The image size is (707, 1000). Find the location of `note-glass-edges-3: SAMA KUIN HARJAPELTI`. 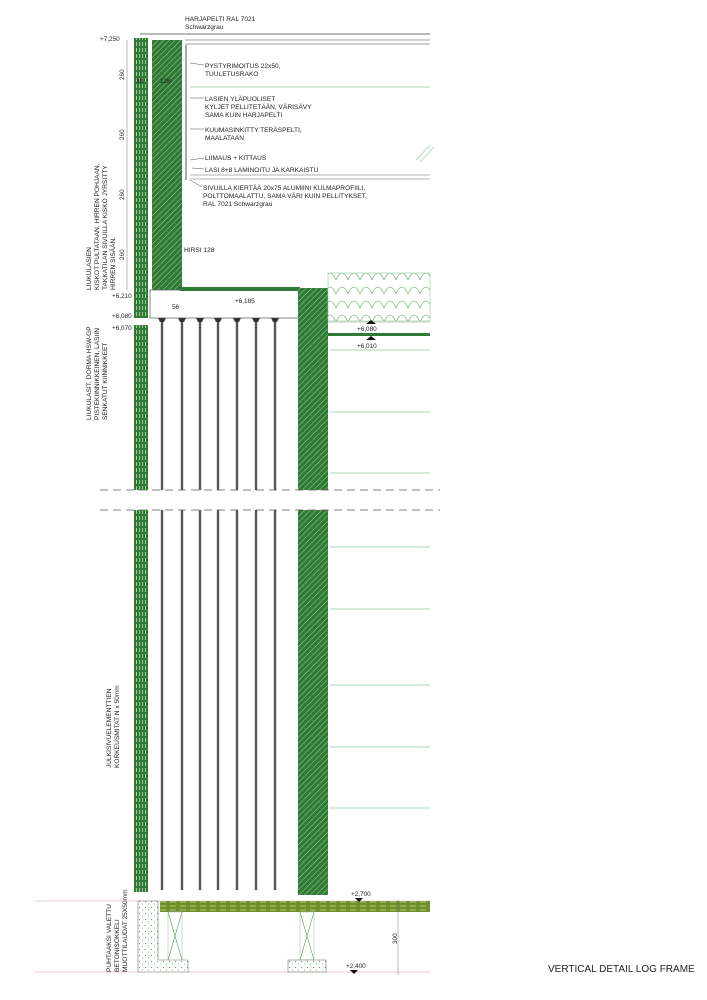

note-glass-edges-3: SAMA KUIN HARJAPELTI is located at coordinates (243, 115).